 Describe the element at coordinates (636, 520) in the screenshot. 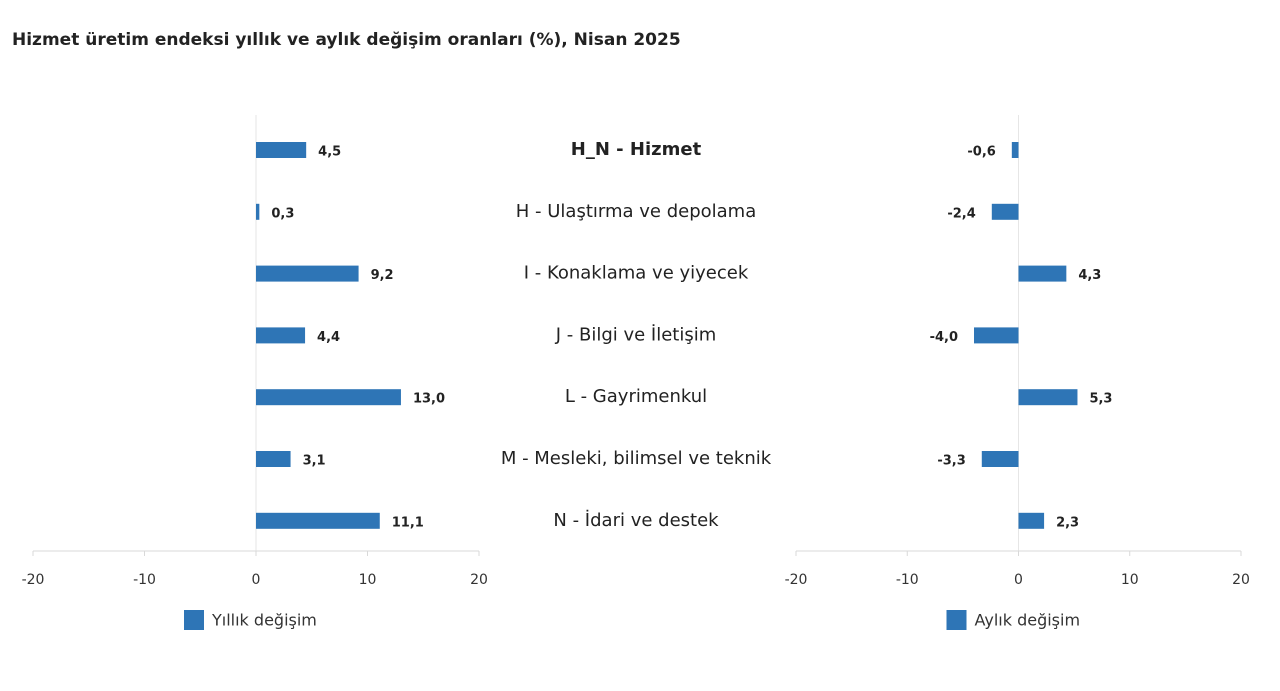

I see `category-label: N - İdari ve destek` at that location.